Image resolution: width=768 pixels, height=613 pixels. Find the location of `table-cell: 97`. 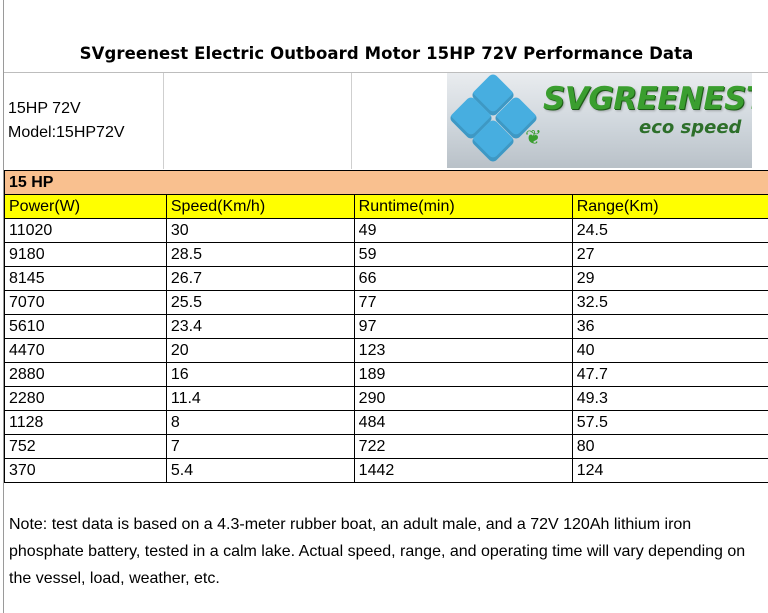

table-cell: 97 is located at coordinates (463, 326).